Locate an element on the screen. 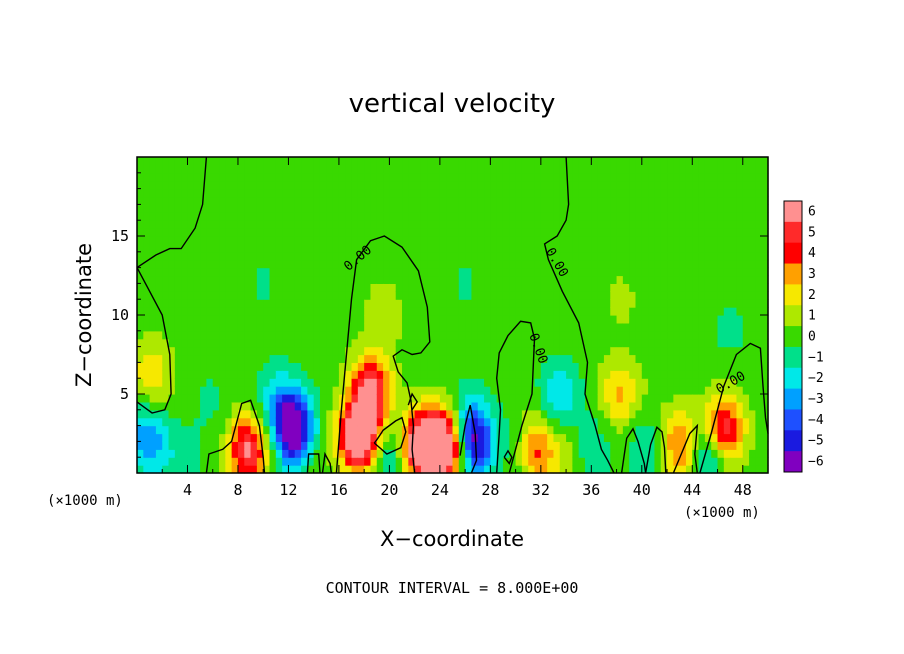 This screenshot has height=654, width=904. contour-line-zero is located at coordinates (154, 340).